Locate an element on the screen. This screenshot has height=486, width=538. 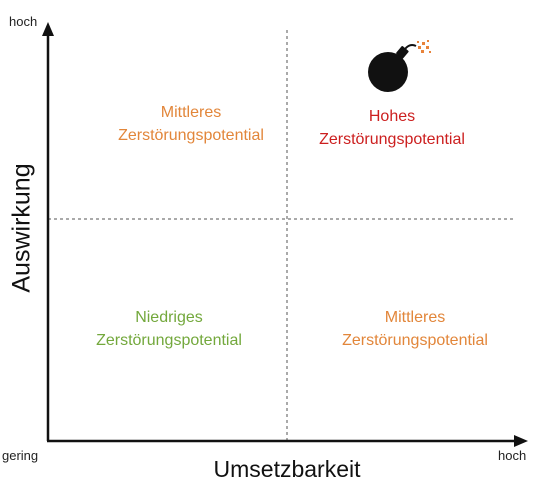
y-axis-title: Auswirkung is located at coordinates (21, 228).